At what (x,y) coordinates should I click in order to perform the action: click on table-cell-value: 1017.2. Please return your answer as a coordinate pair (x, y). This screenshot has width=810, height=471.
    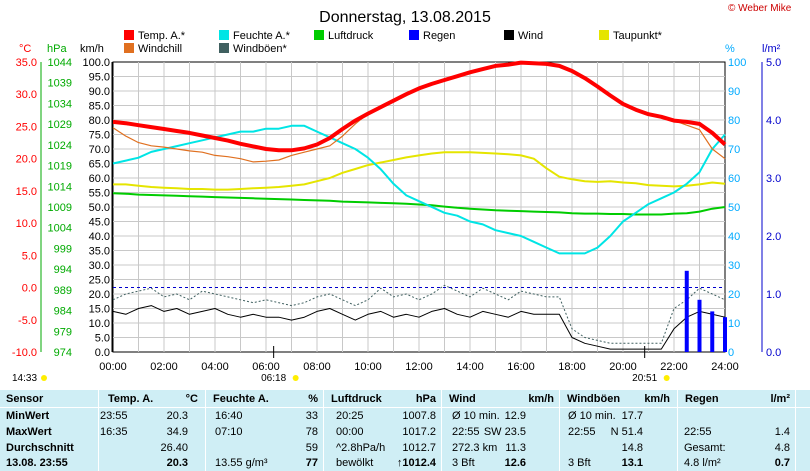
    Looking at the image, I should click on (419, 432).